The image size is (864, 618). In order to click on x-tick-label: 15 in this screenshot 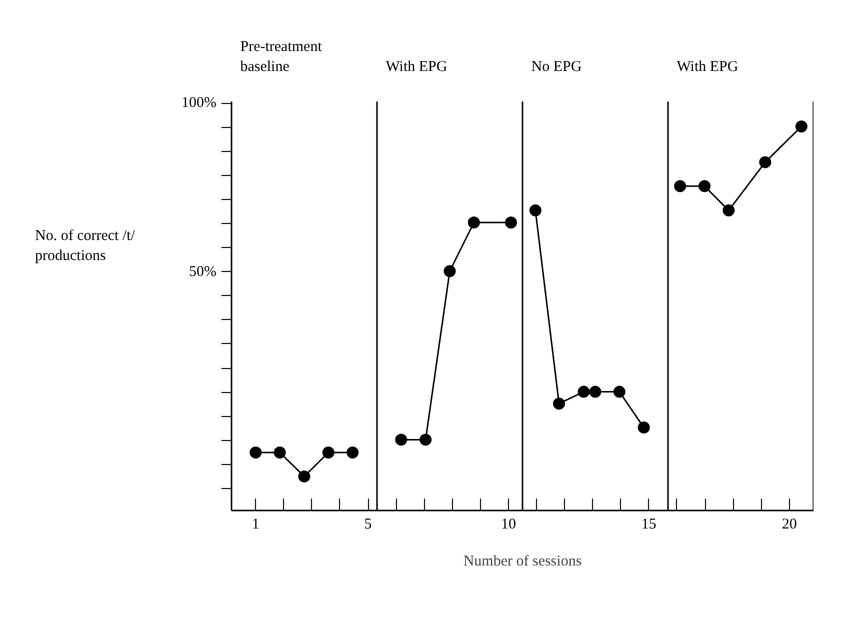, I will do `click(648, 524)`.